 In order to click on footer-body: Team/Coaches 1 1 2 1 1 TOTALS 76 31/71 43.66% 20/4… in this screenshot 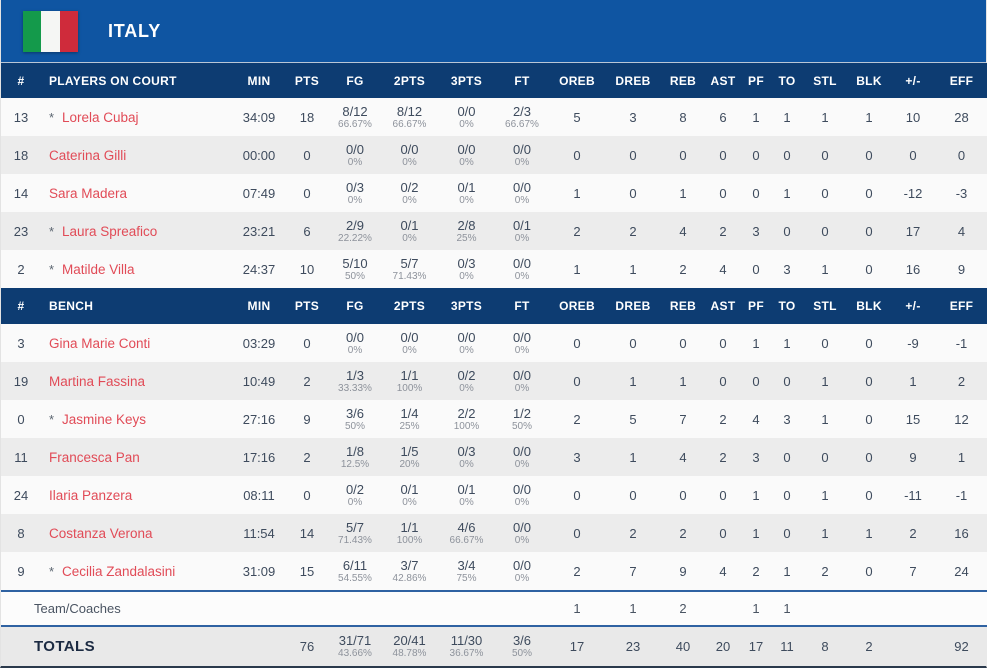, I will do `click(494, 628)`.